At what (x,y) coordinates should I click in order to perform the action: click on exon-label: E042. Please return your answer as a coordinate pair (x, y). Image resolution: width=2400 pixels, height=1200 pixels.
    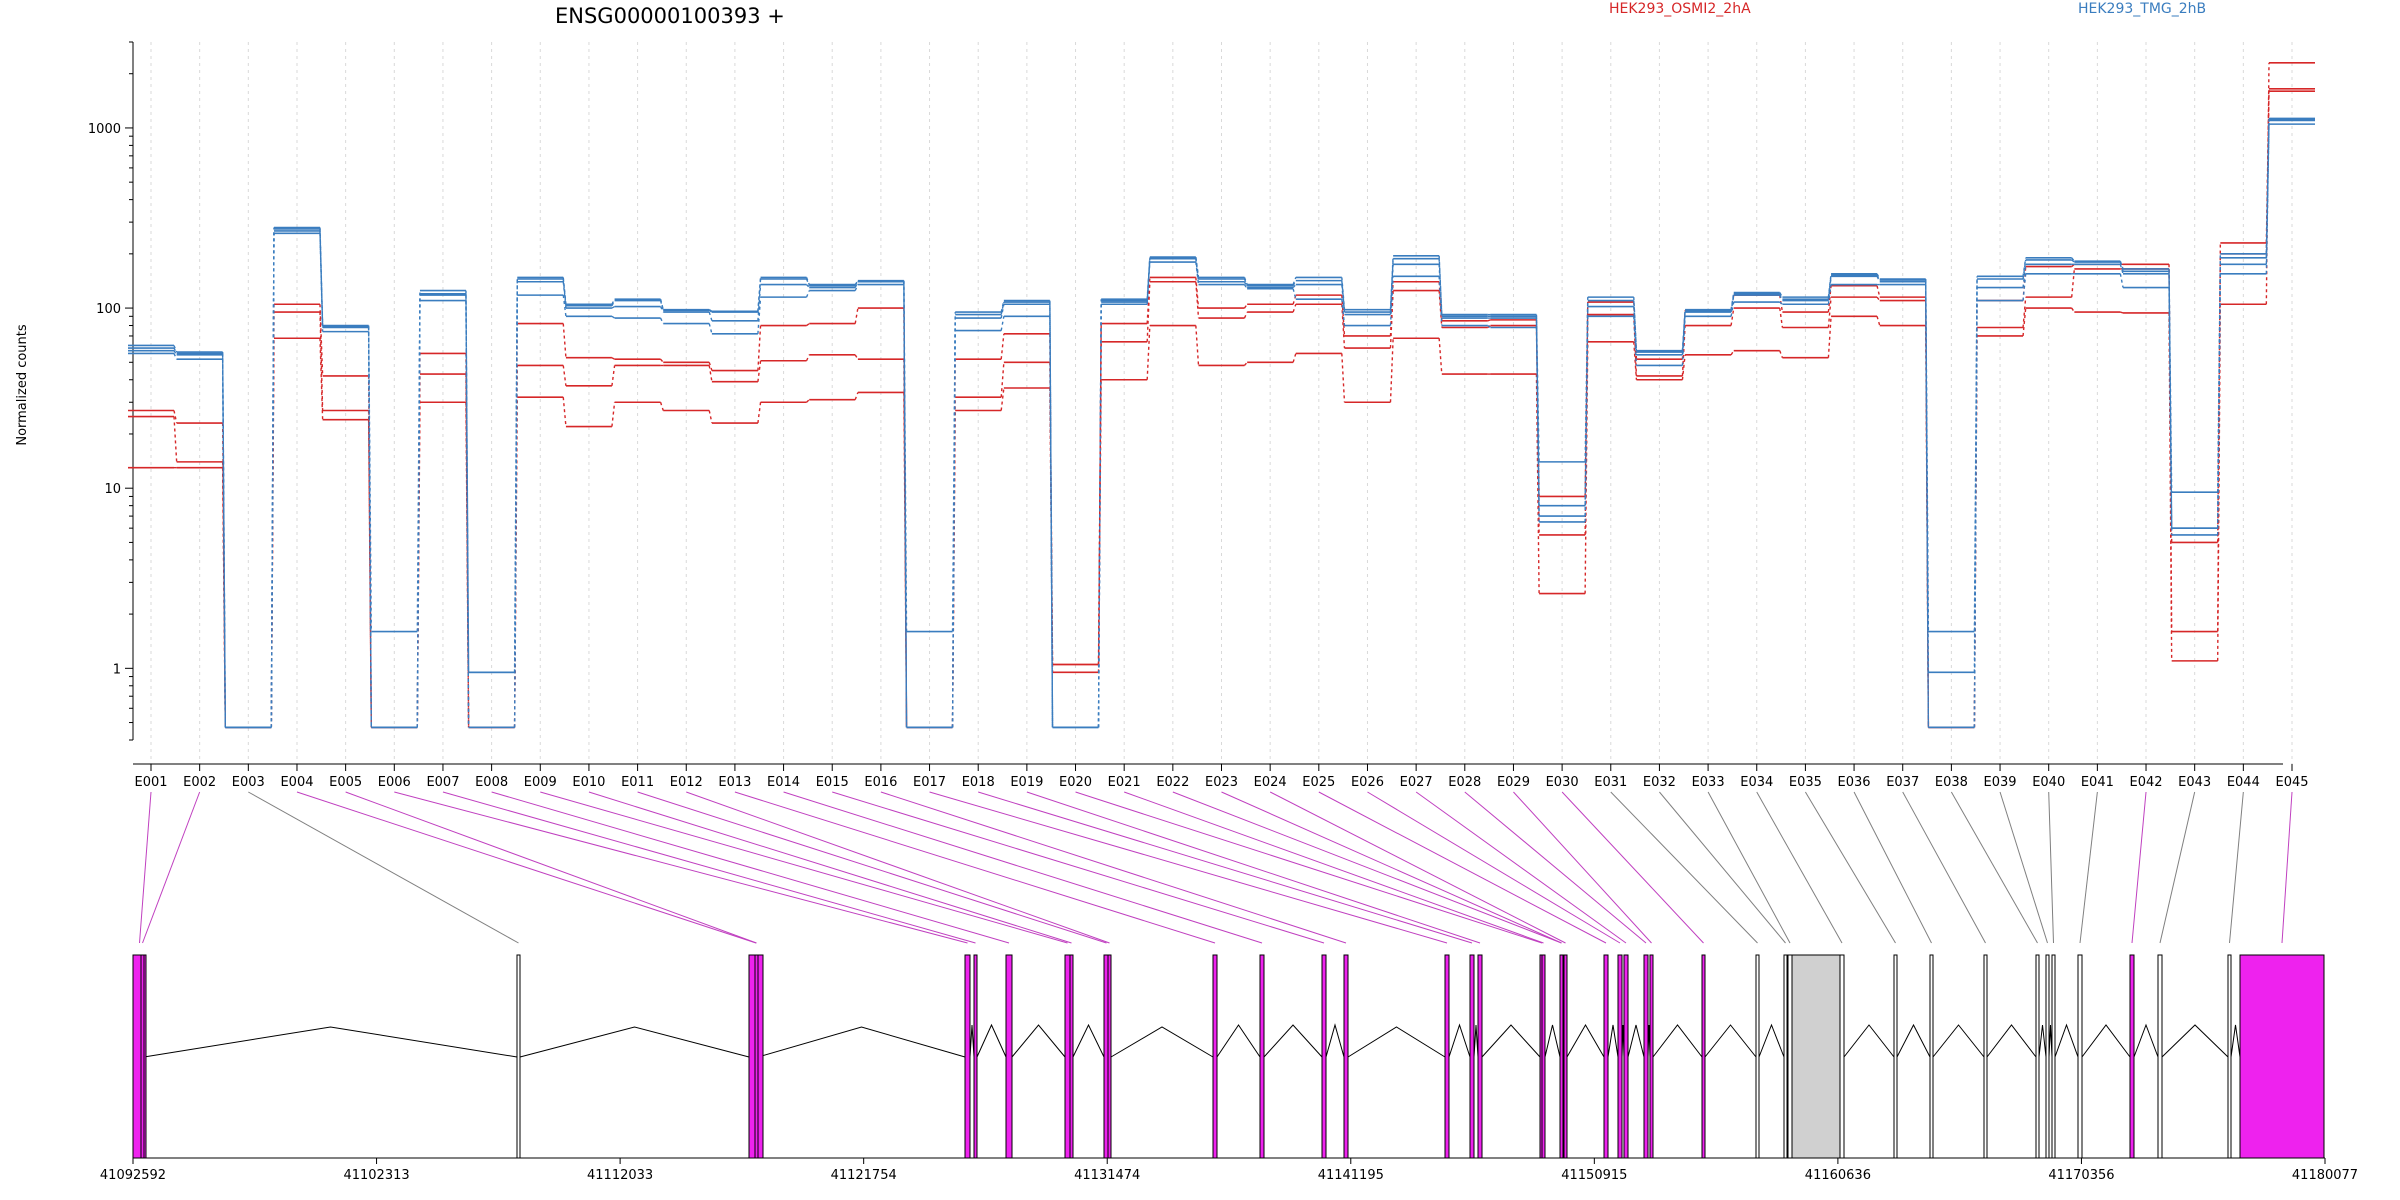
    Looking at the image, I should click on (2146, 782).